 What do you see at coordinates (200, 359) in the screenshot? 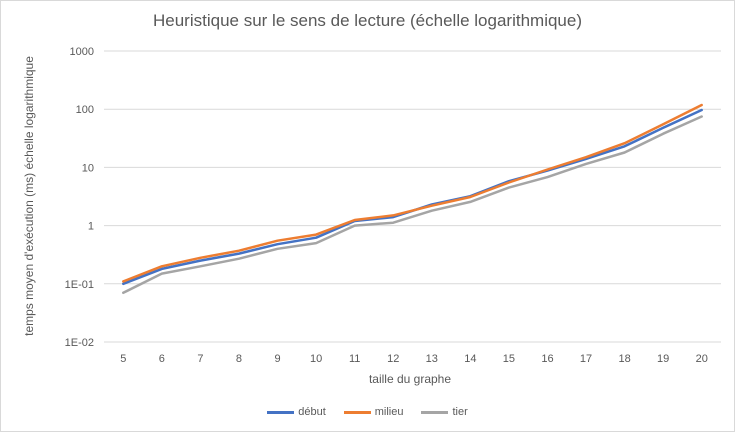
I see `x-tick-label: 7` at bounding box center [200, 359].